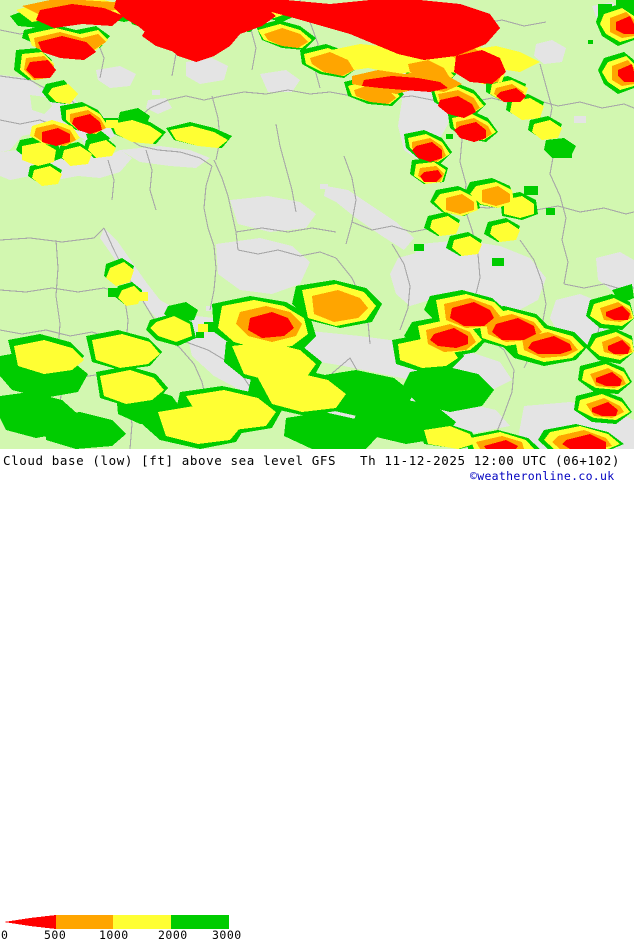  I want to click on legend-band-green, so click(200, 922).